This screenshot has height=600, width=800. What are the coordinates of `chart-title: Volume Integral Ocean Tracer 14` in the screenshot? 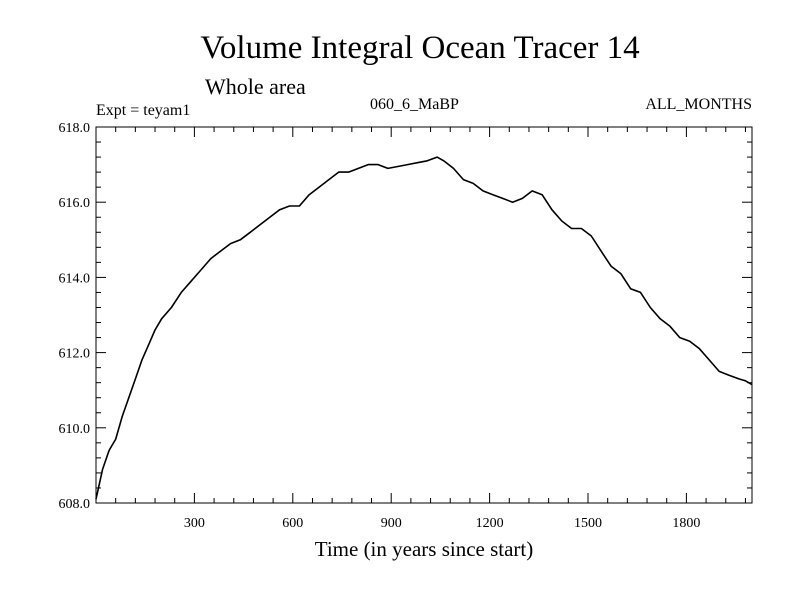 It's located at (420, 48).